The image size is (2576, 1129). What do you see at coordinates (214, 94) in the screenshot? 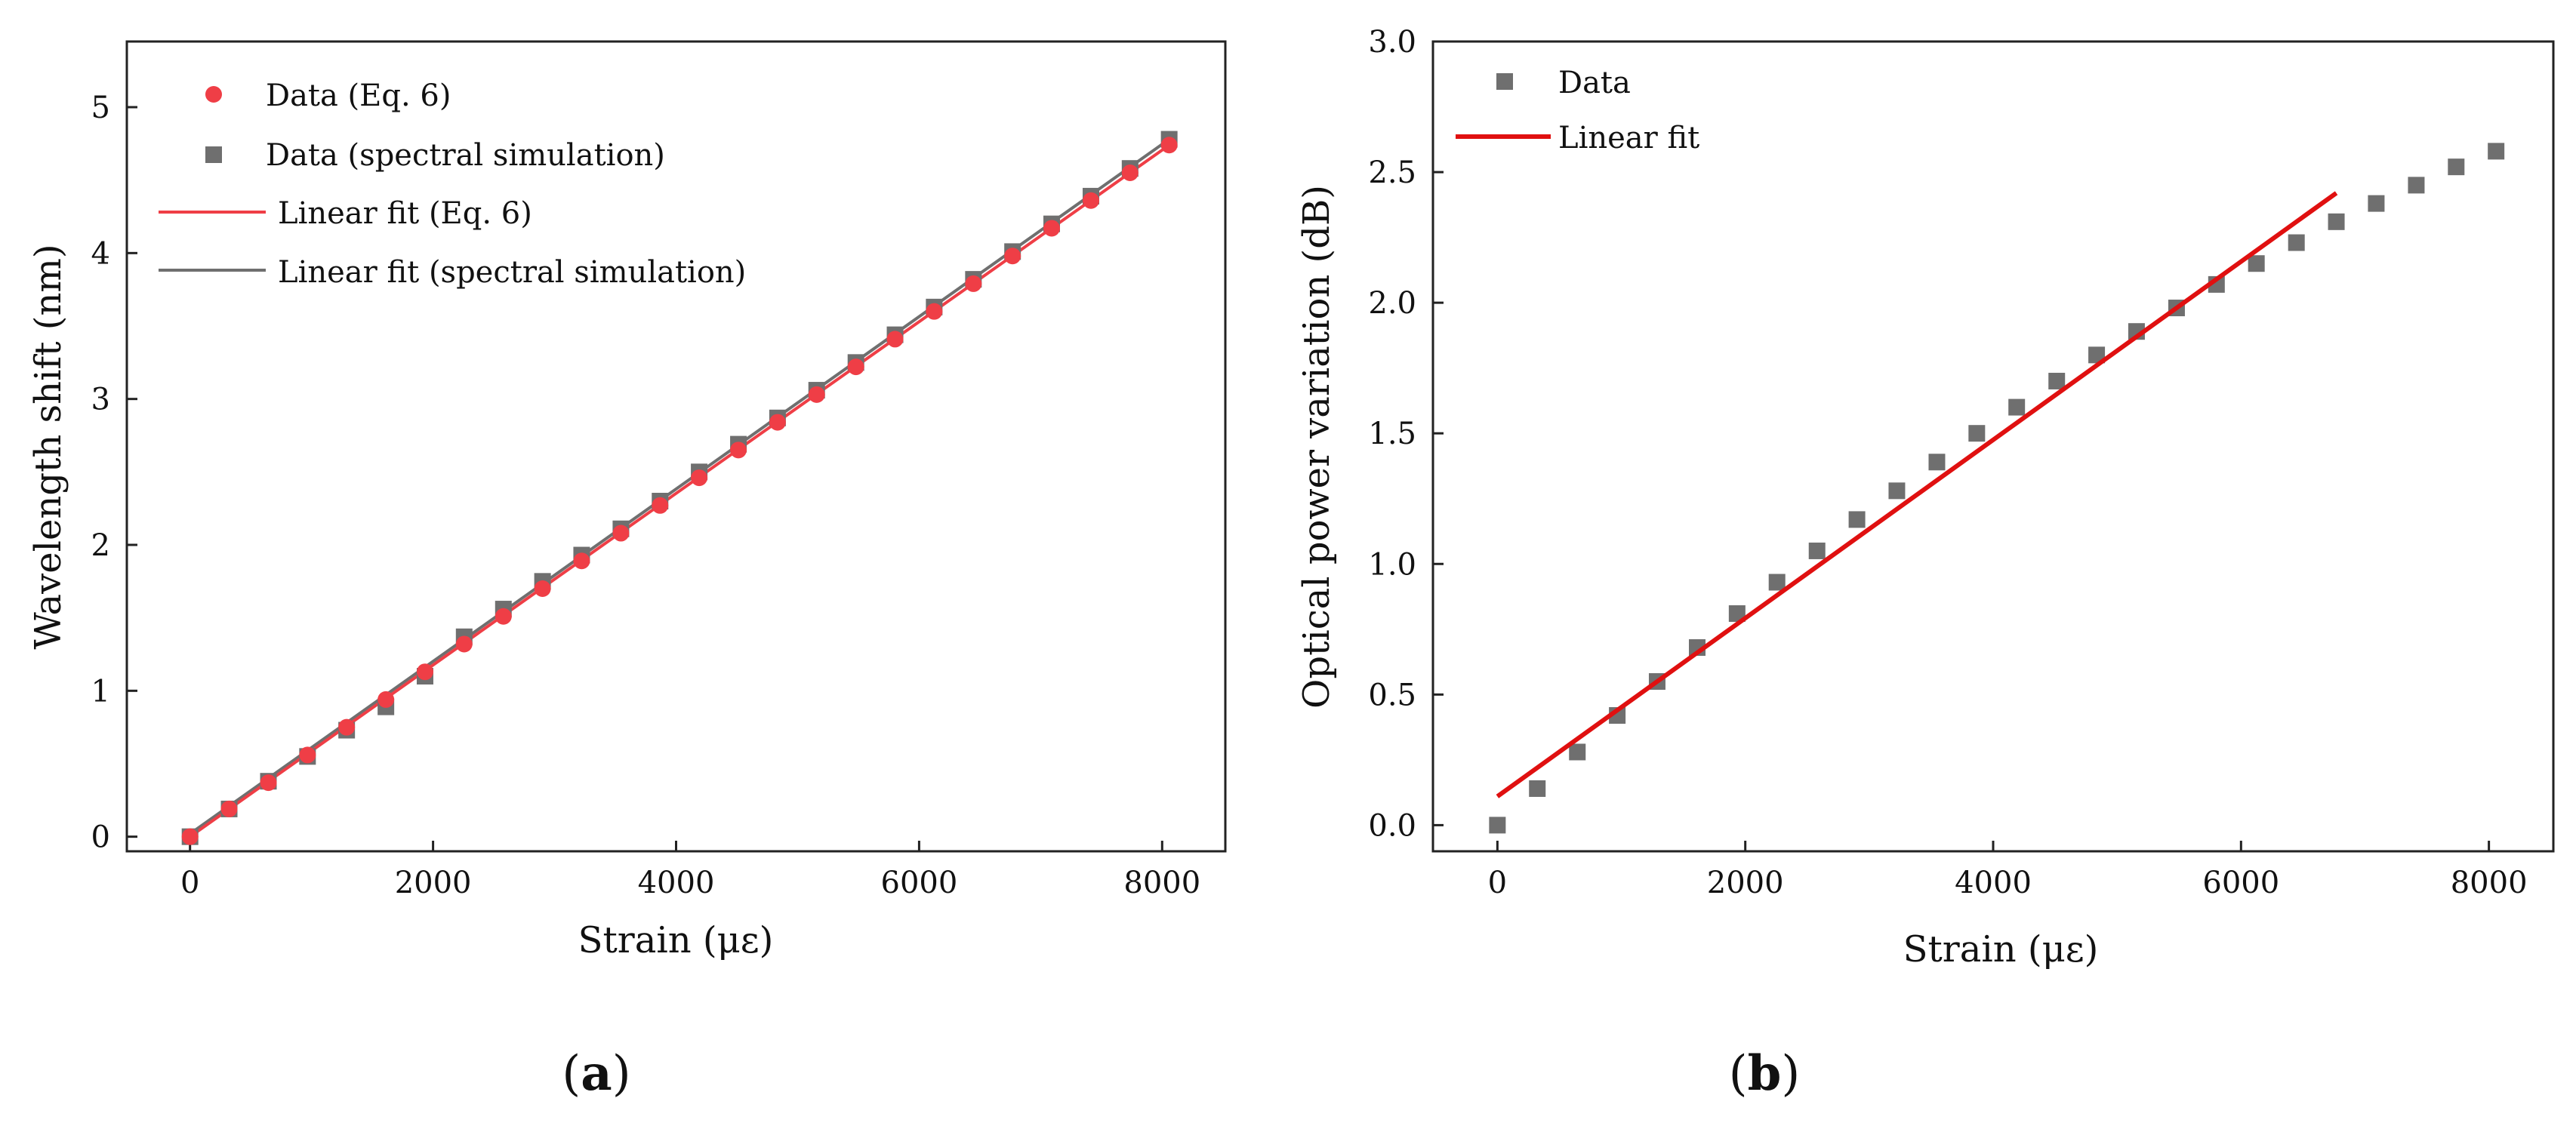
I see `legend-marker-data-eq6` at bounding box center [214, 94].